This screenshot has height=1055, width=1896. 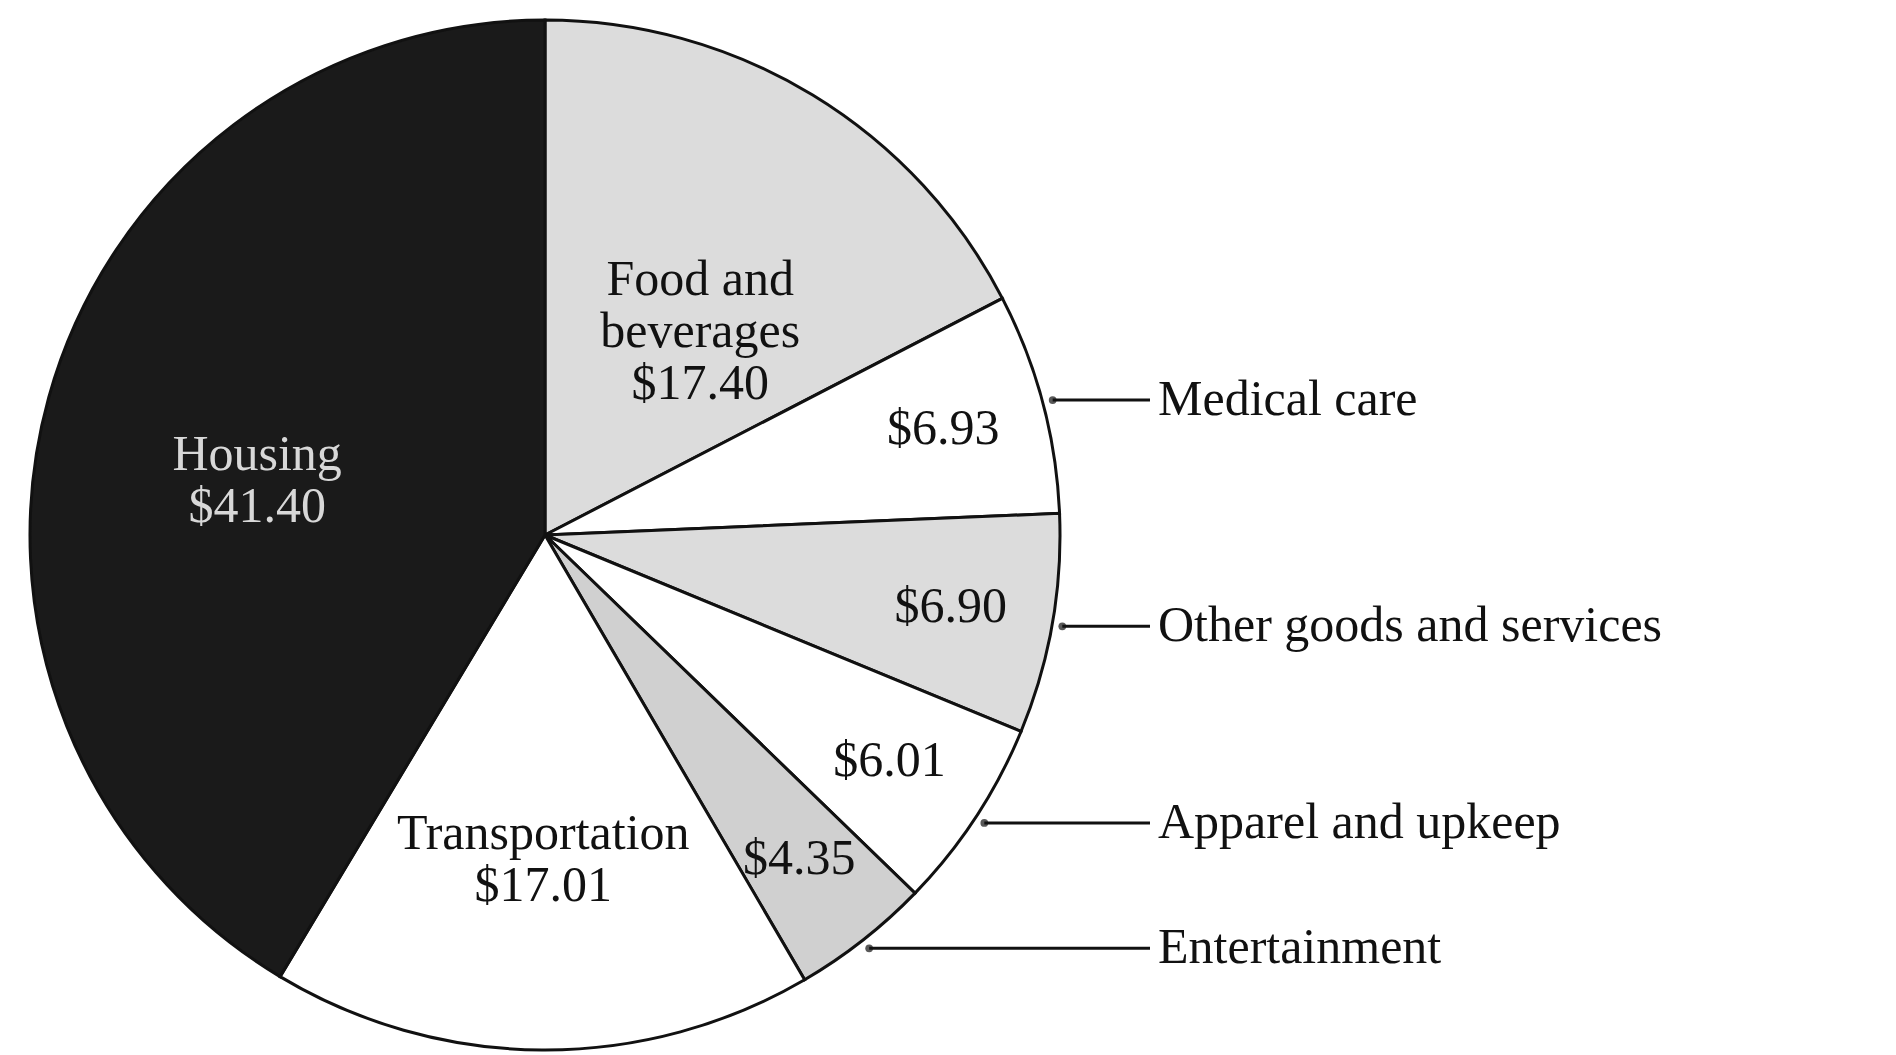 I want to click on data-label: $6.01, so click(x=889, y=758).